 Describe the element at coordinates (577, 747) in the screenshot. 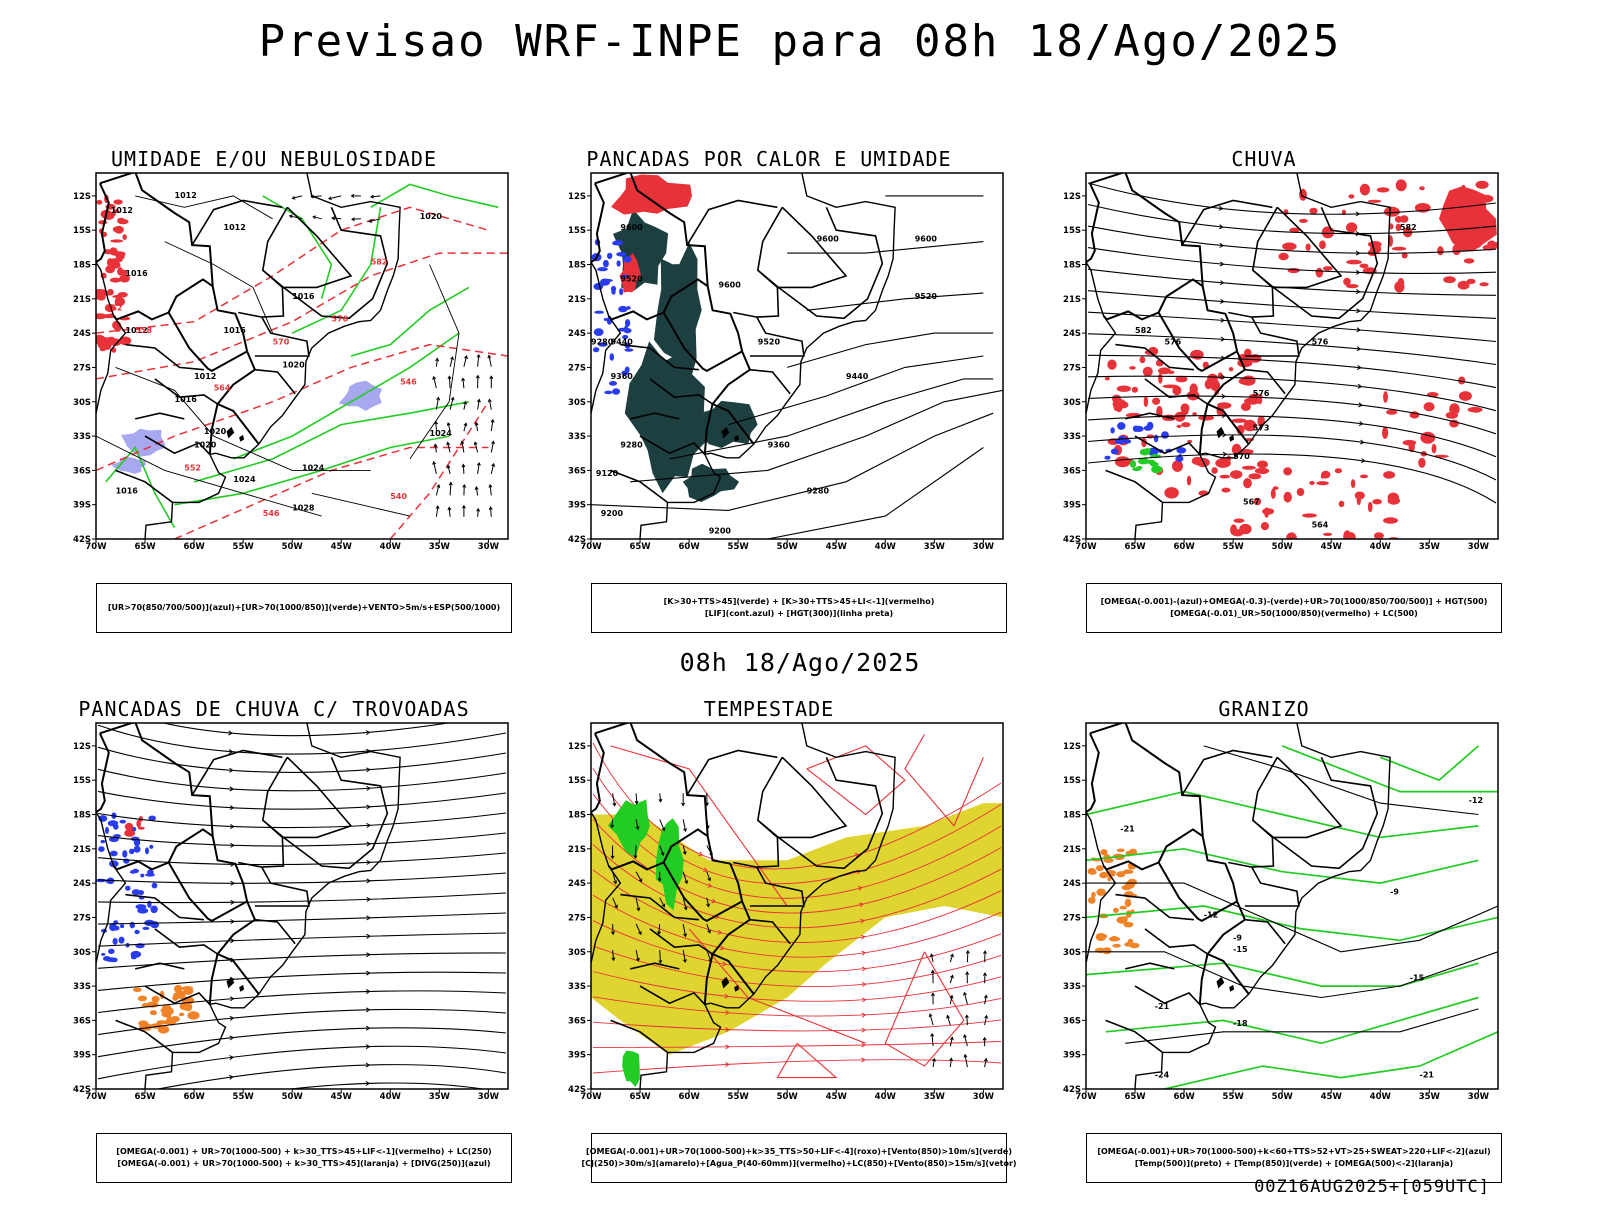

I see `y-tick-label: 12S` at that location.